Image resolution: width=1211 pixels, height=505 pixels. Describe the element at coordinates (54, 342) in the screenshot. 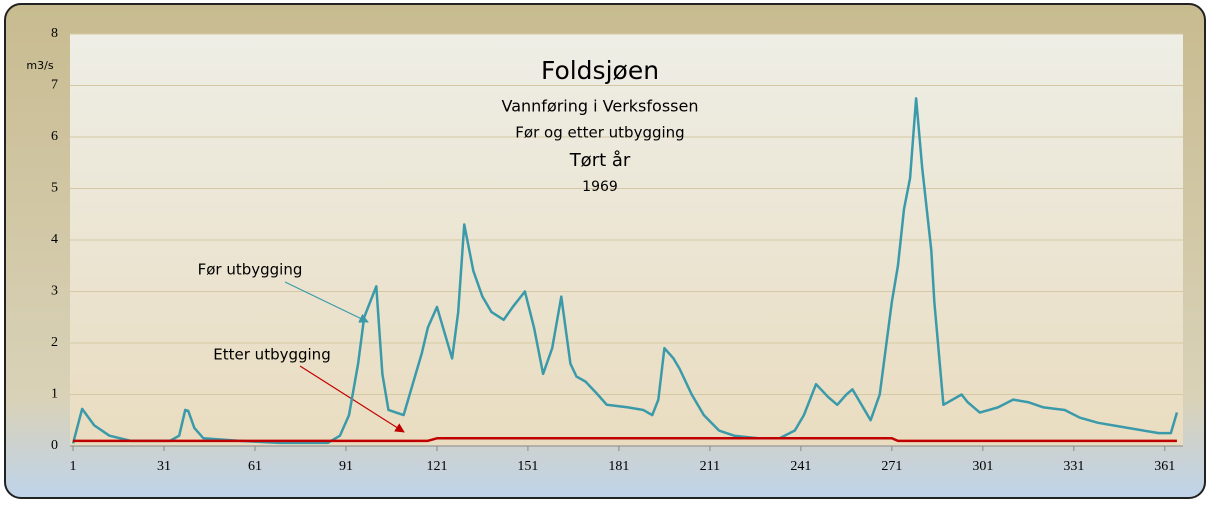

I see `y-tick-label: 2` at that location.